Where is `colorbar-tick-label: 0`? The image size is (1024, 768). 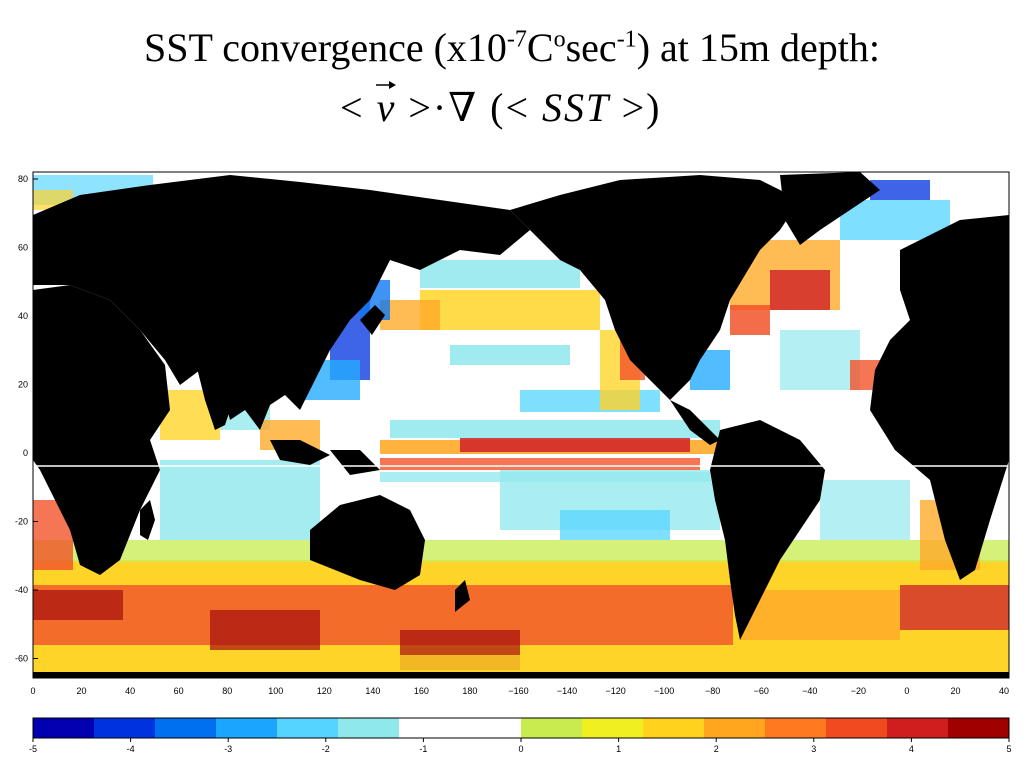
colorbar-tick-label: 0 is located at coordinates (520, 749).